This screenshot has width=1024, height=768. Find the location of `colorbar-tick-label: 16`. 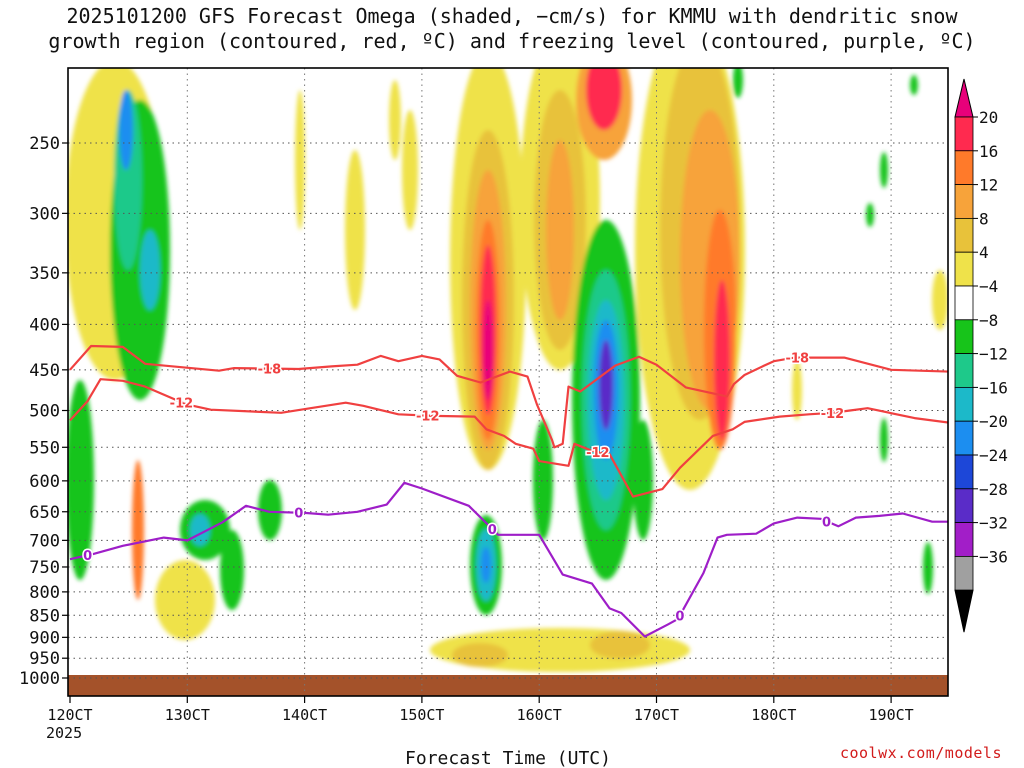

colorbar-tick-label: 16 is located at coordinates (988, 151).